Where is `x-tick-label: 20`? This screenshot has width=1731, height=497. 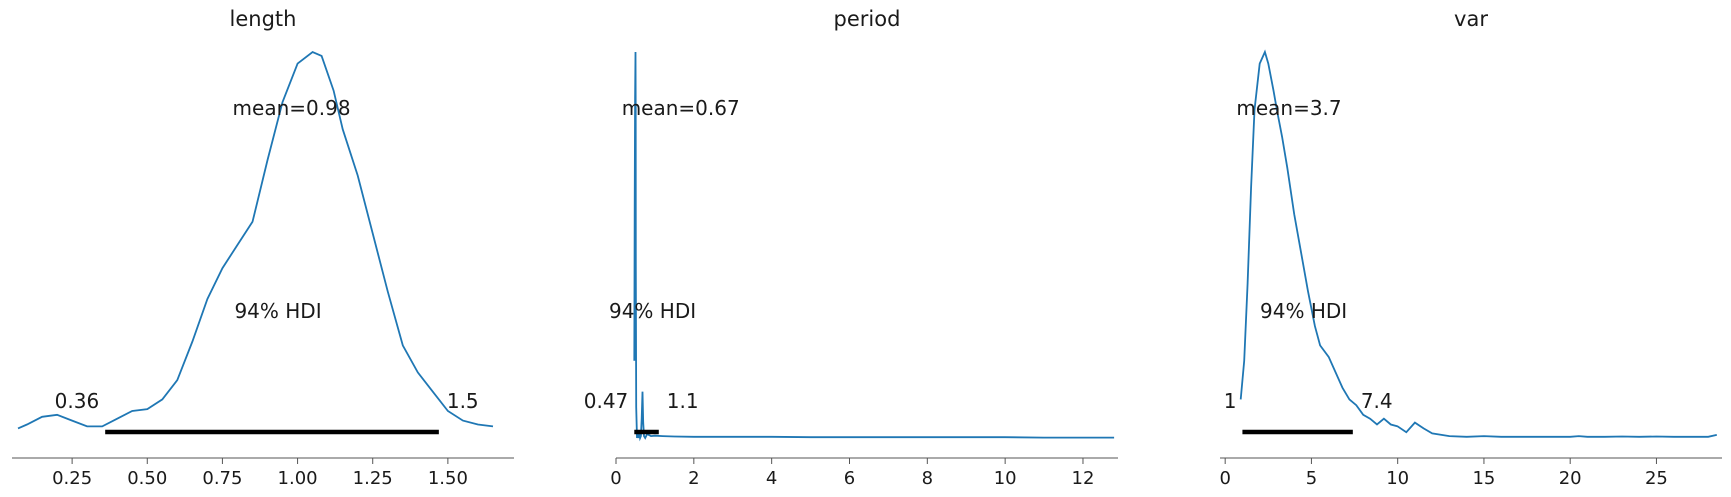 x-tick-label: 20 is located at coordinates (1570, 478).